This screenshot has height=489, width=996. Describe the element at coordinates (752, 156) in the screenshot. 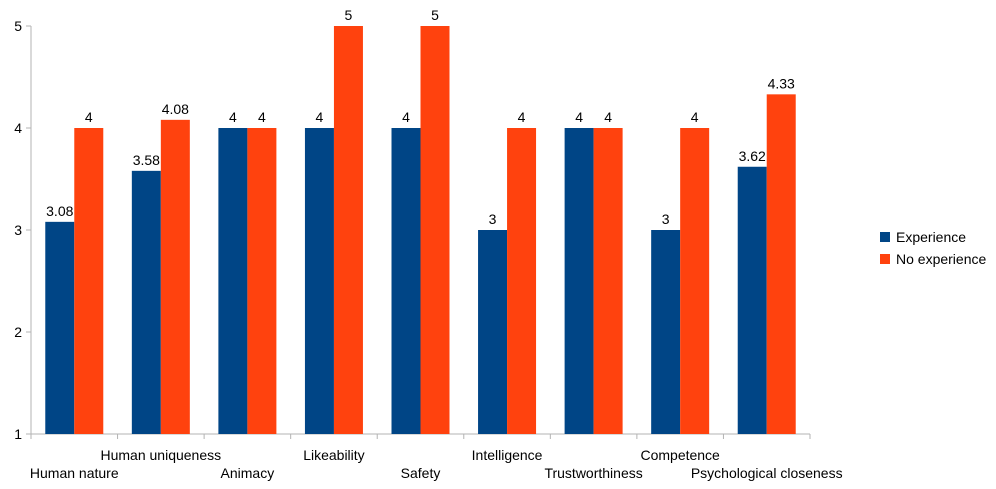

I see `data-label: 3.62` at that location.